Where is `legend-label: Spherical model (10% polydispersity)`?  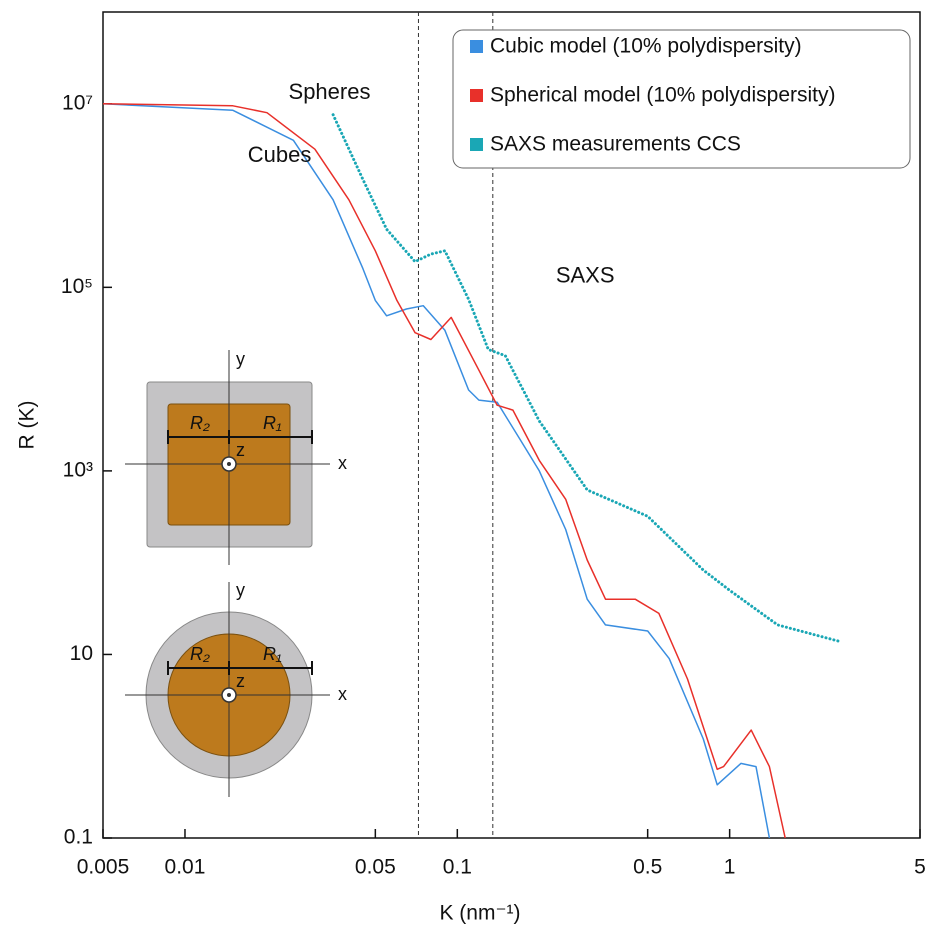
legend-label: Spherical model (10% polydispersity) is located at coordinates (663, 95).